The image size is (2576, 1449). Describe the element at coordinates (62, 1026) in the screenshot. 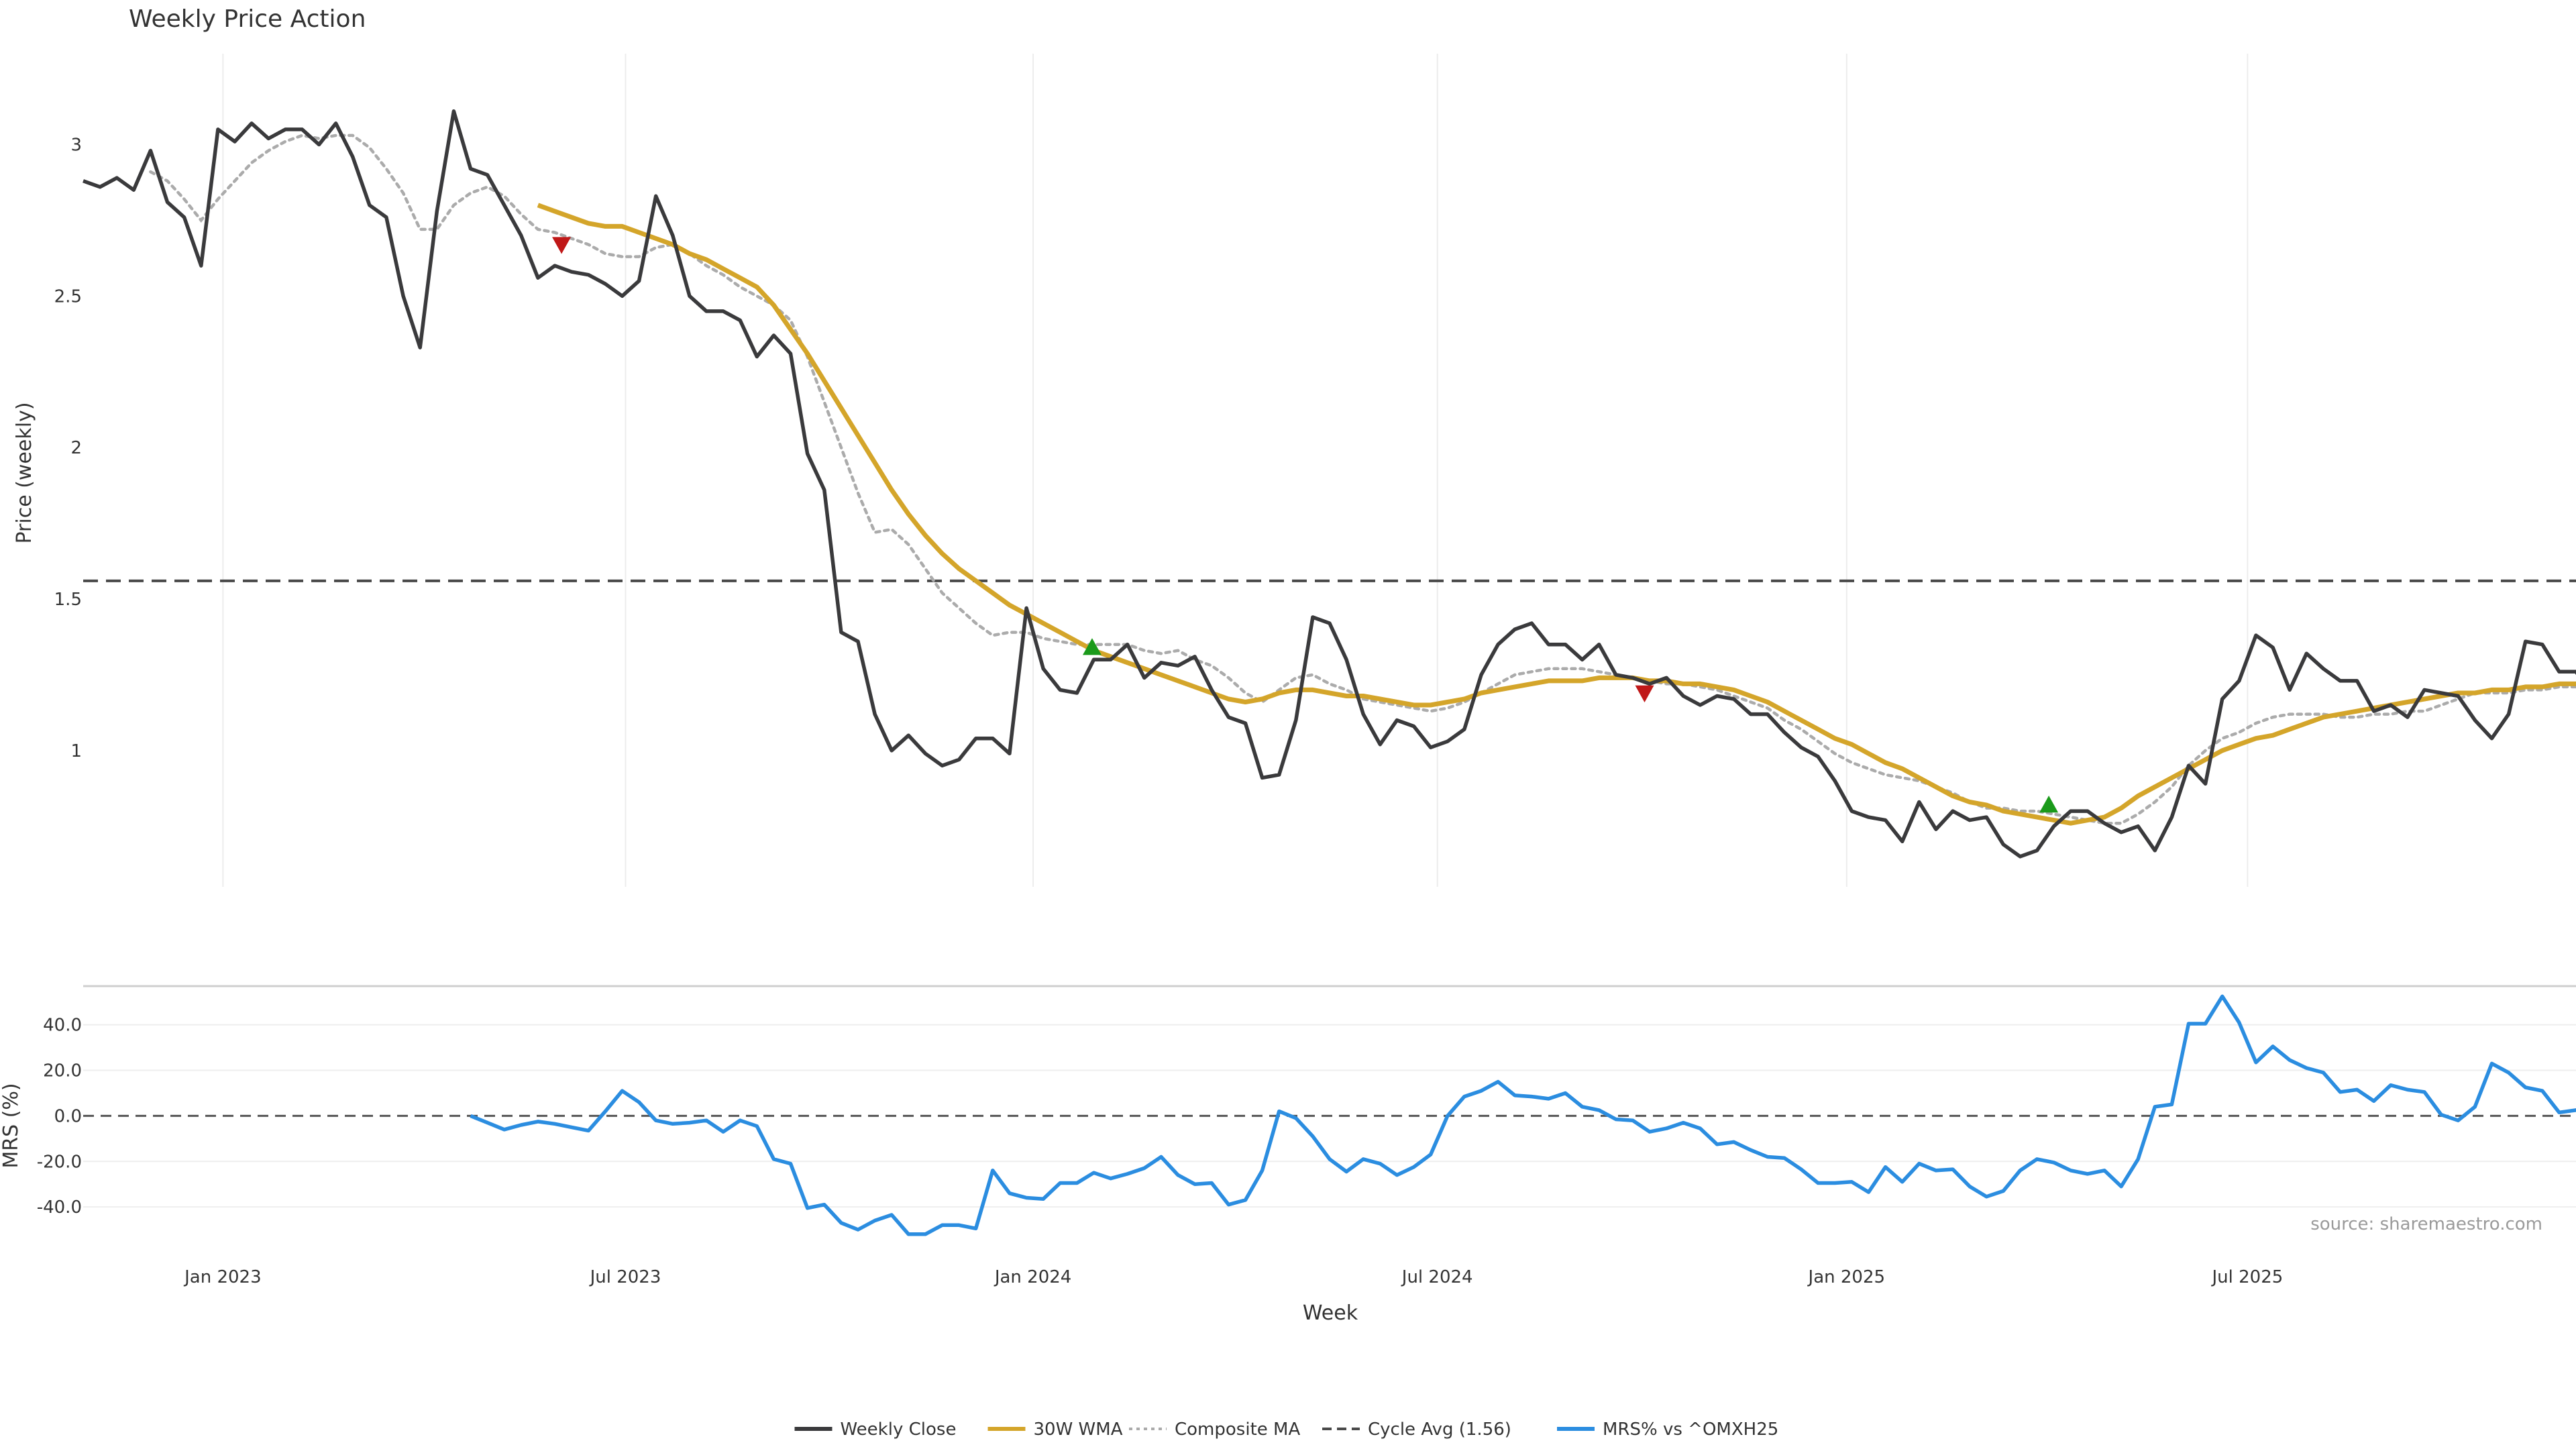

I see `mrs-y-tick-label: 40.0` at that location.